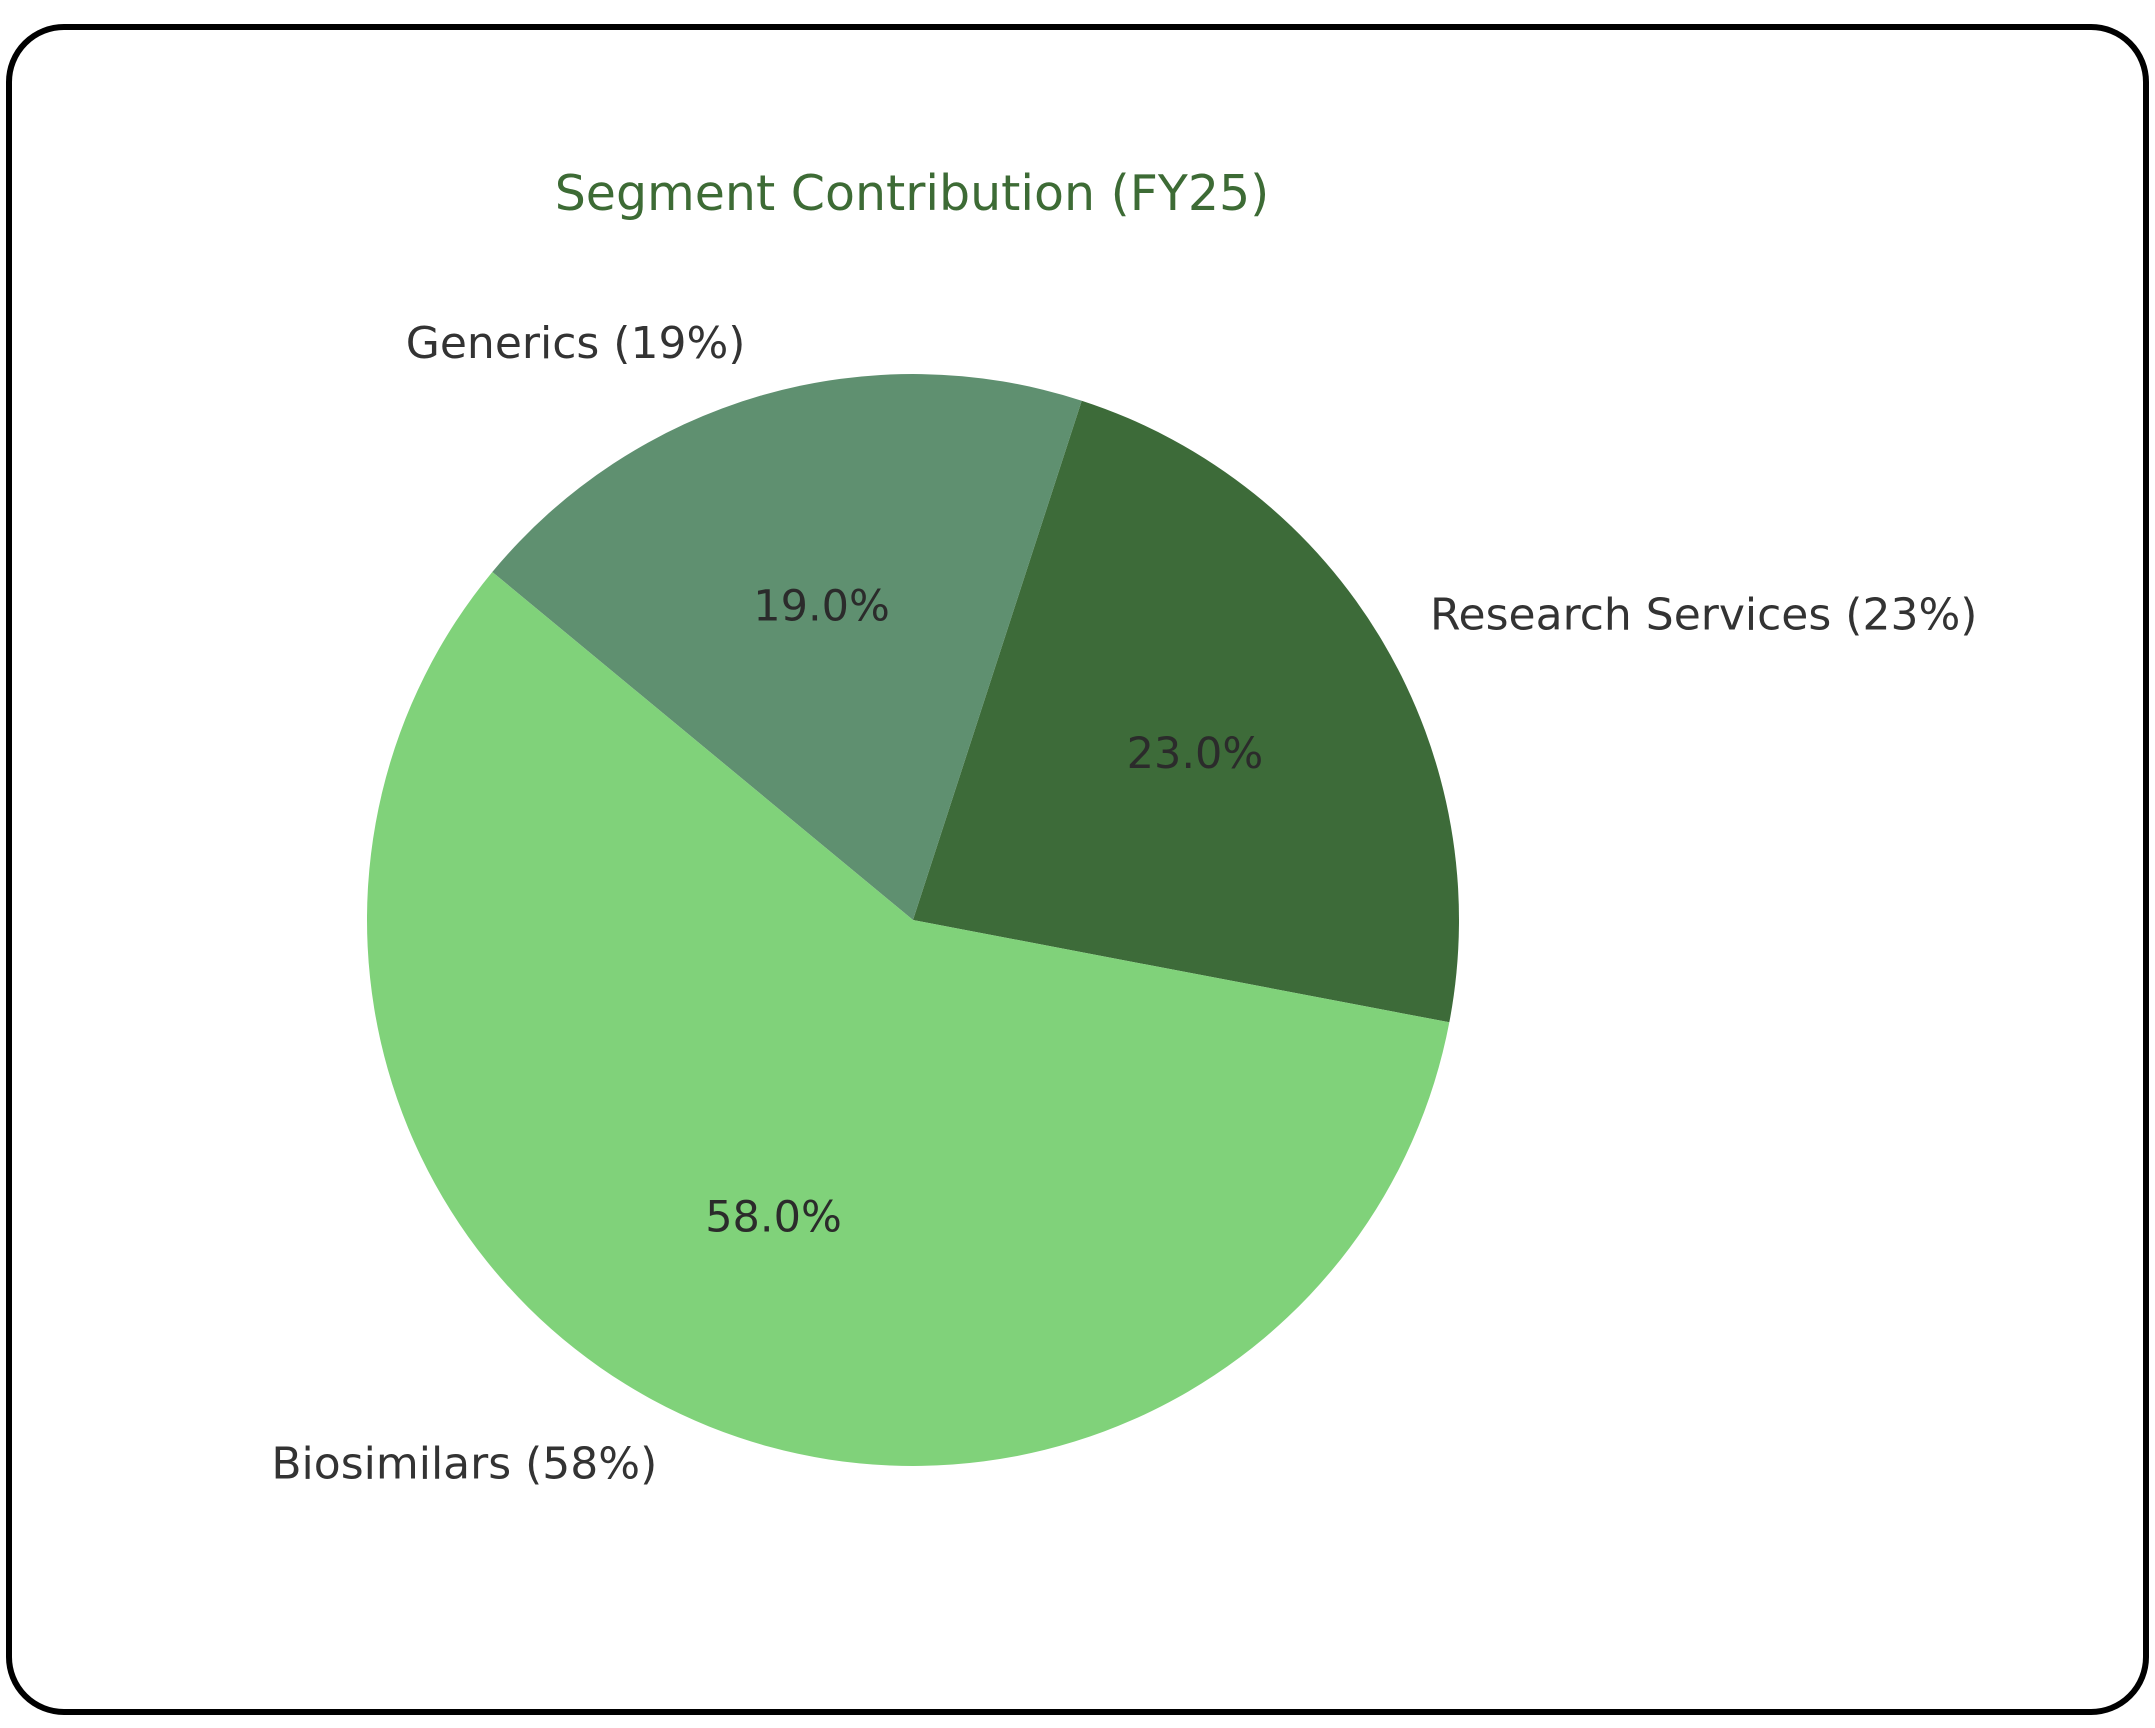 Image resolution: width=2155 pixels, height=1728 pixels. What do you see at coordinates (1186, 711) in the screenshot?
I see `pie-slice-research-services` at bounding box center [1186, 711].